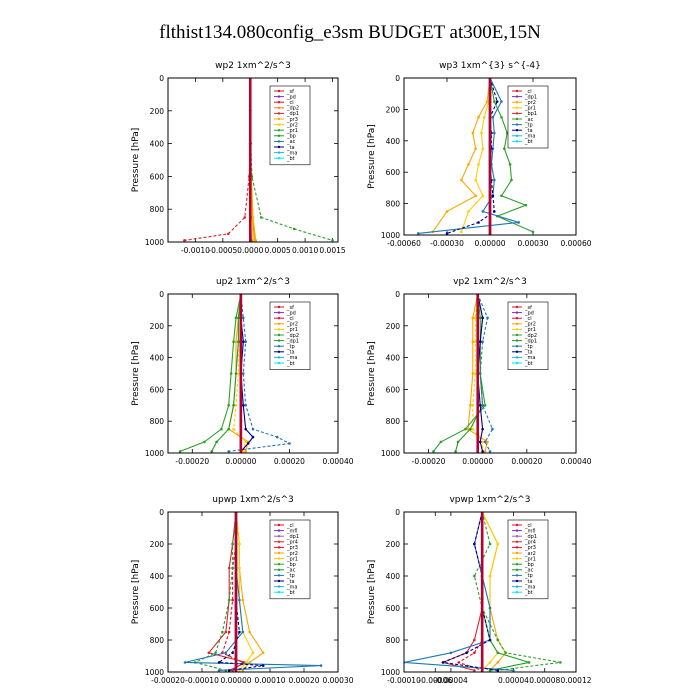 This screenshot has height=700, width=700. Describe the element at coordinates (290, 582) in the screenshot. I see `legend-label: _ta` at that location.